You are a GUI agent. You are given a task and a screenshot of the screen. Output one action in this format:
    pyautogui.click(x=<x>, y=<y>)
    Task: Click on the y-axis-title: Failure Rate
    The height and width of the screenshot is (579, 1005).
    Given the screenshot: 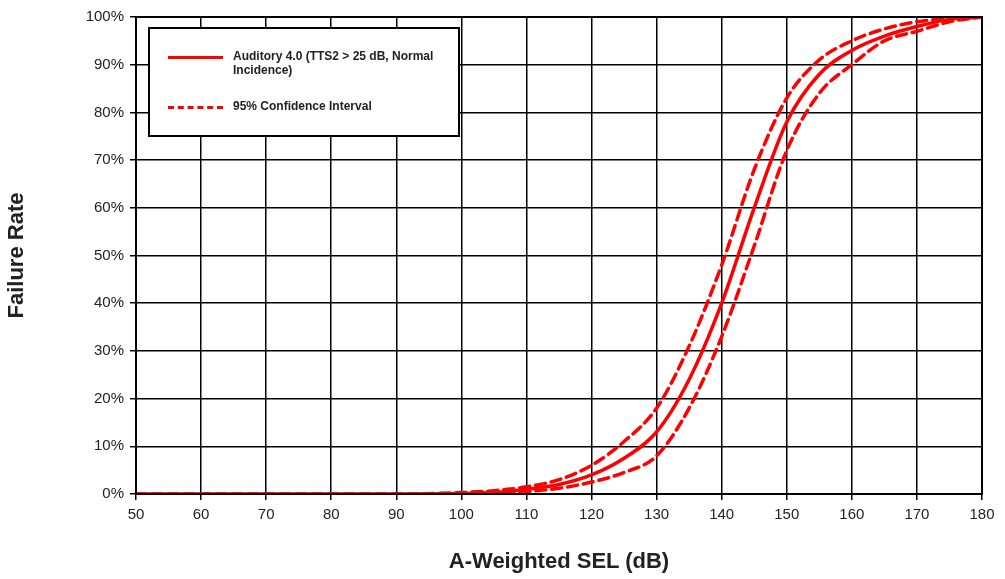 What is the action you would take?
    pyautogui.click(x=16, y=255)
    